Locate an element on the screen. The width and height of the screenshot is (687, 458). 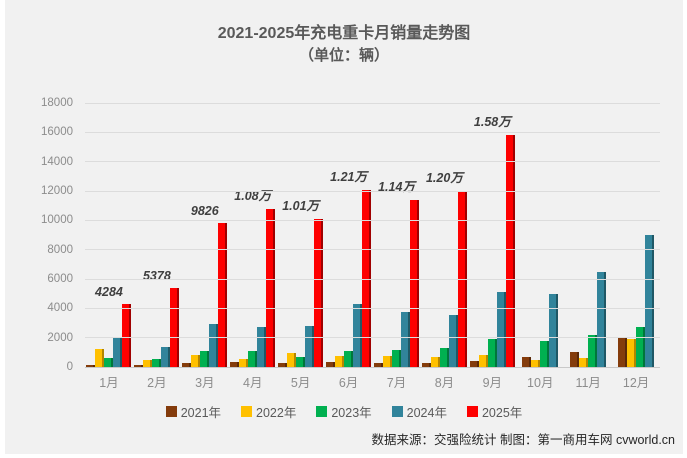
bar-2022年-12月 is located at coordinates (632, 353).